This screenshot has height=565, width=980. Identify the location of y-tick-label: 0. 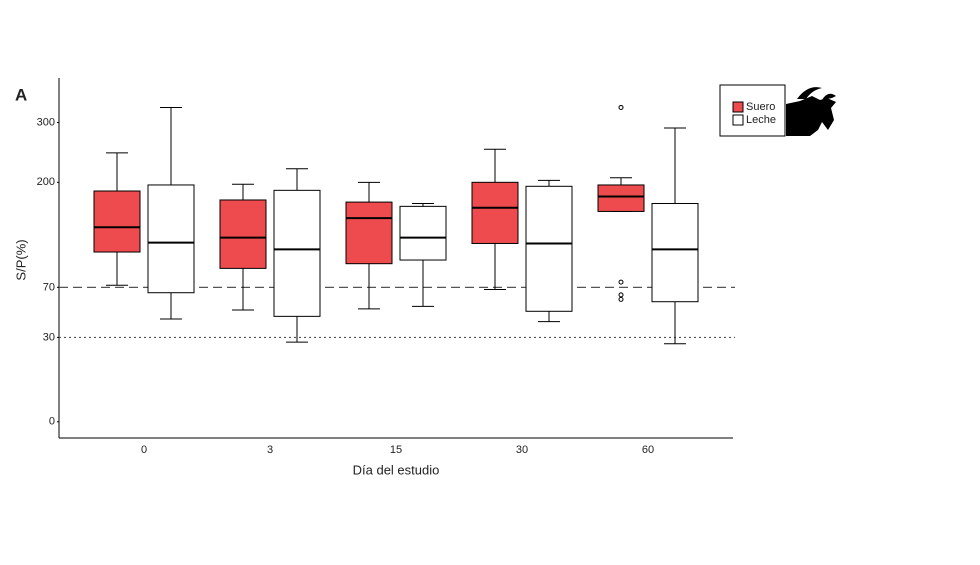
(52, 422).